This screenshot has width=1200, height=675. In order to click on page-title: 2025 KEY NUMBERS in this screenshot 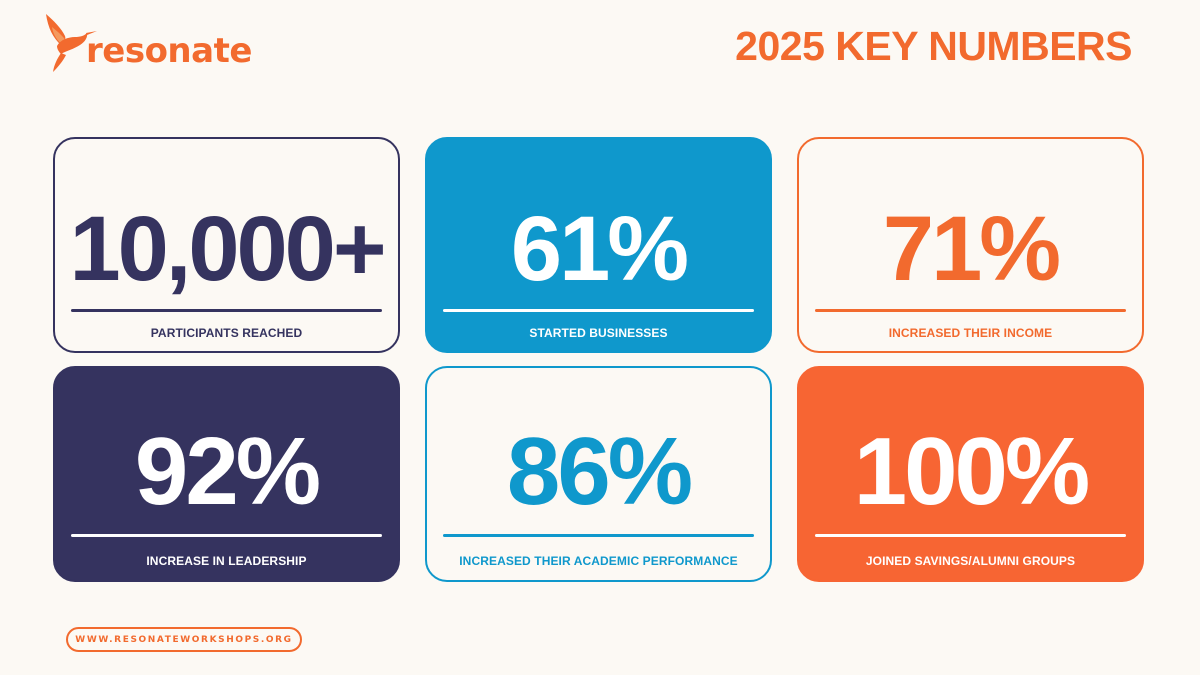, I will do `click(933, 46)`.